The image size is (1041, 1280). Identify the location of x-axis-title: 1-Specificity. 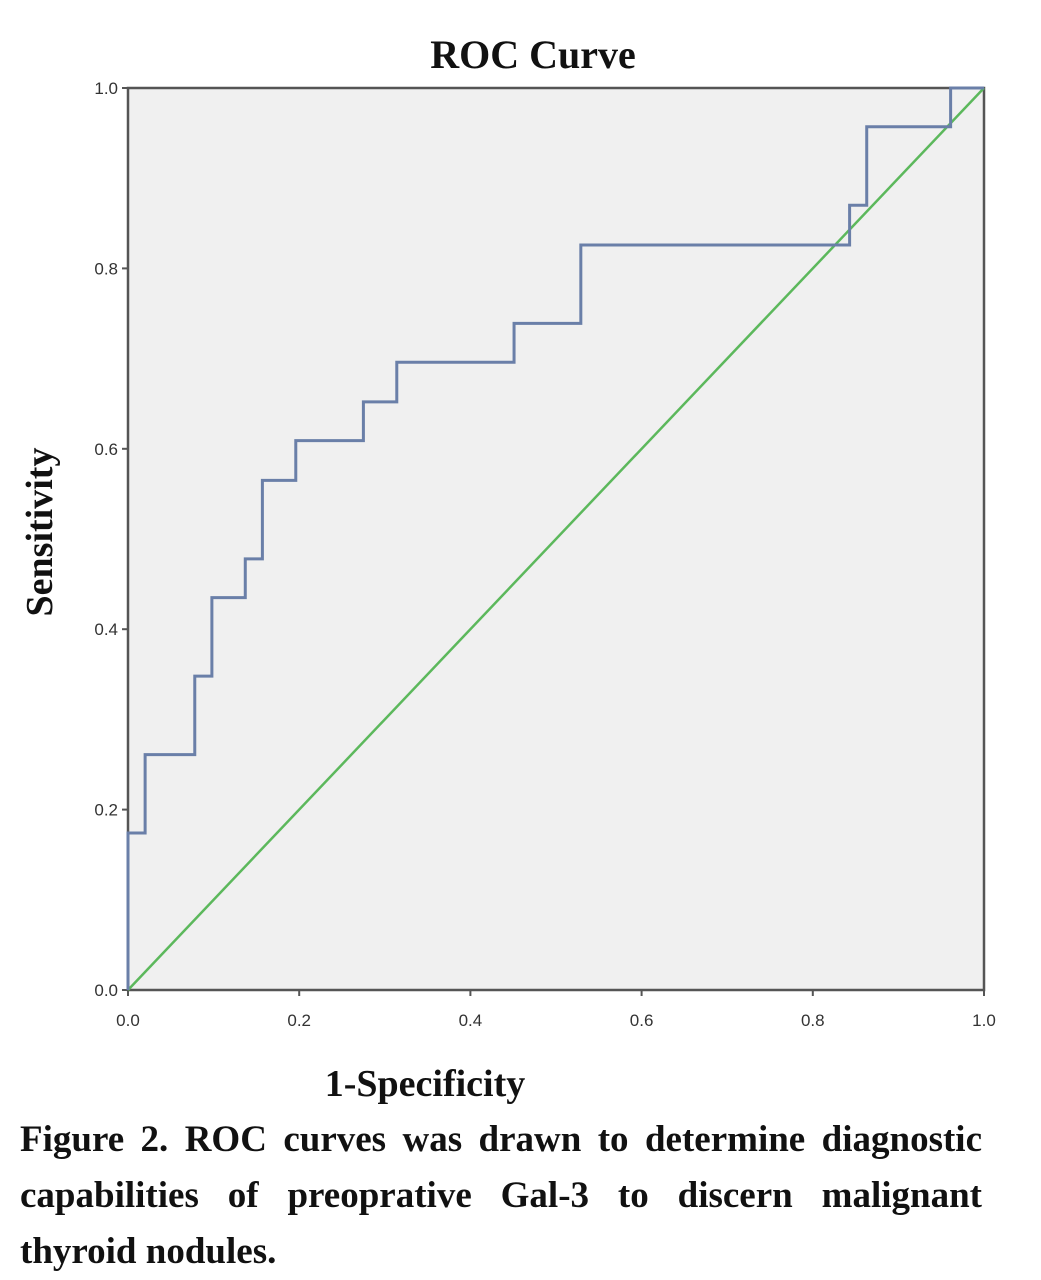
(425, 1084).